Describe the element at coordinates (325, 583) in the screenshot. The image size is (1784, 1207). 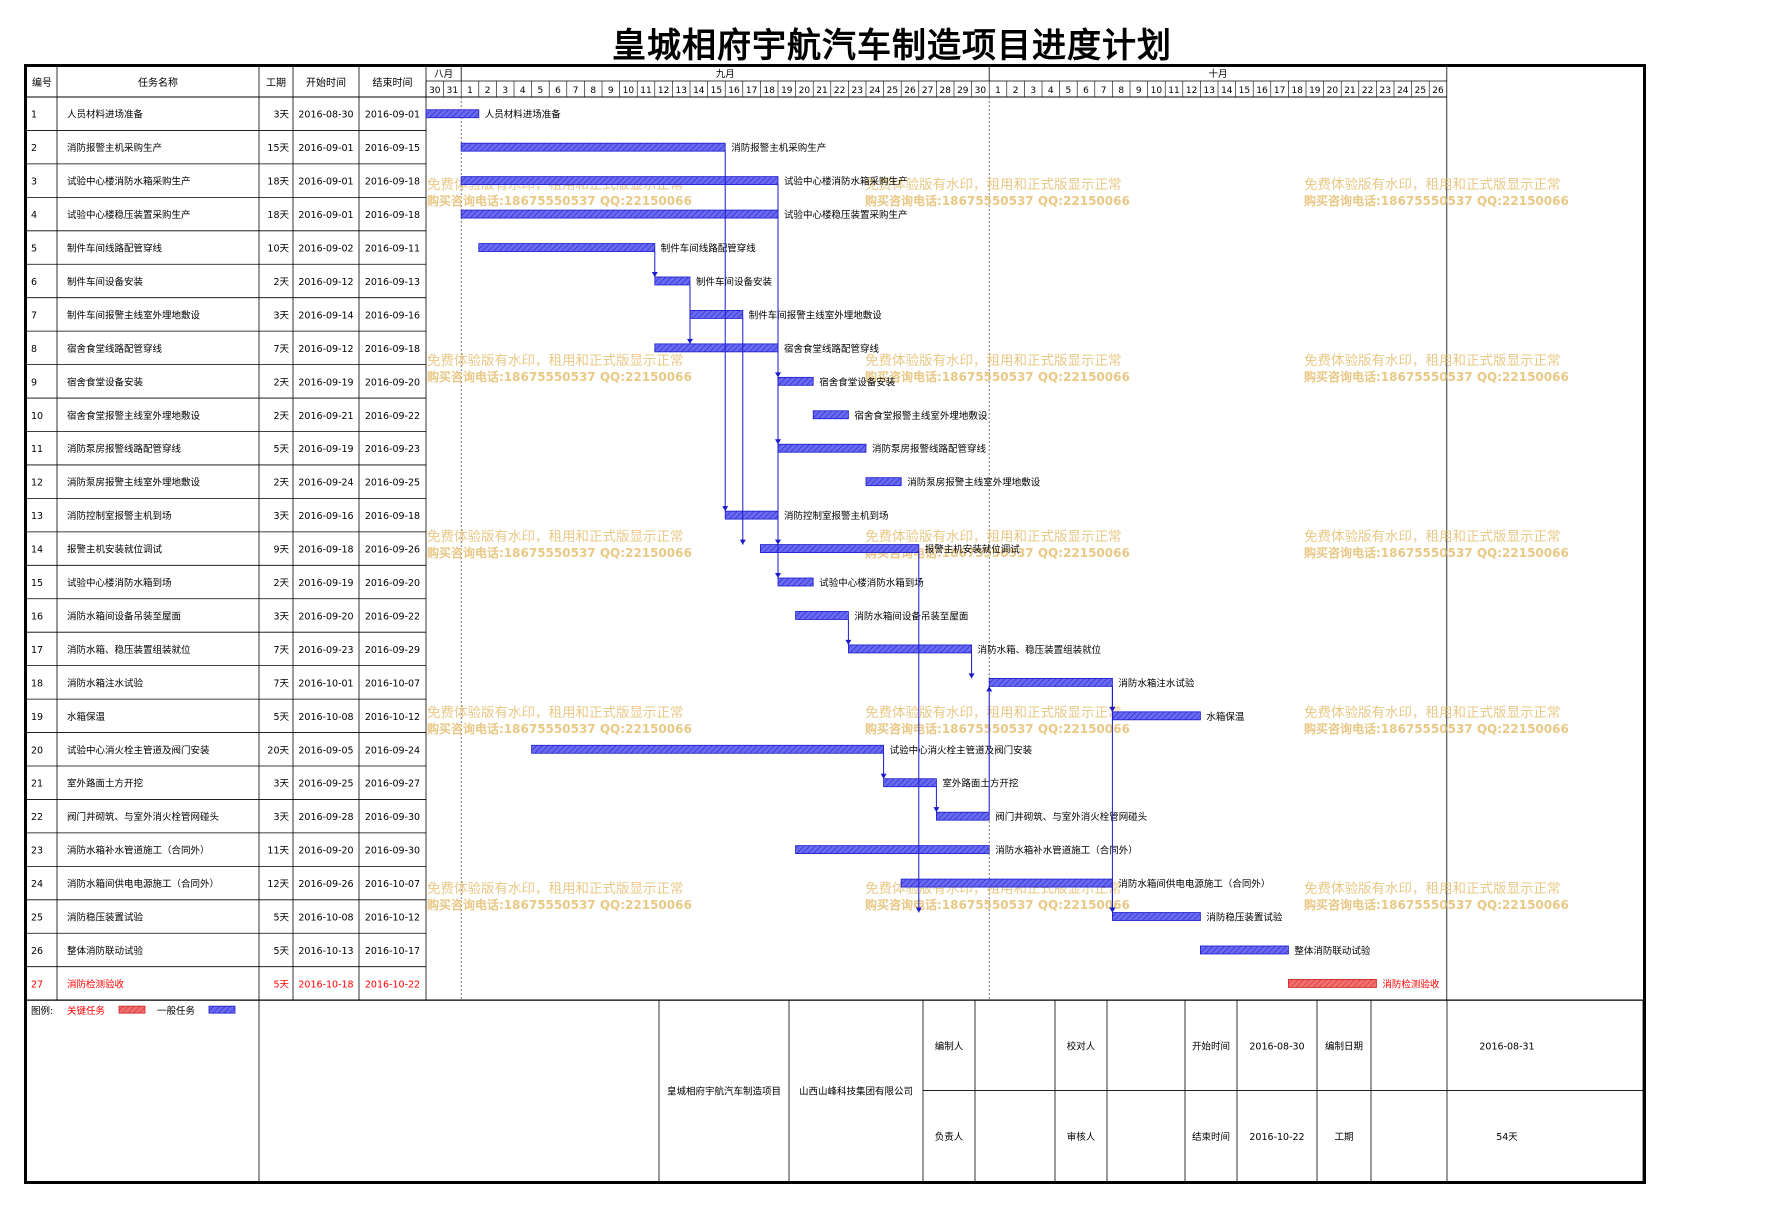
I see `task-start: 2016-09-19` at that location.